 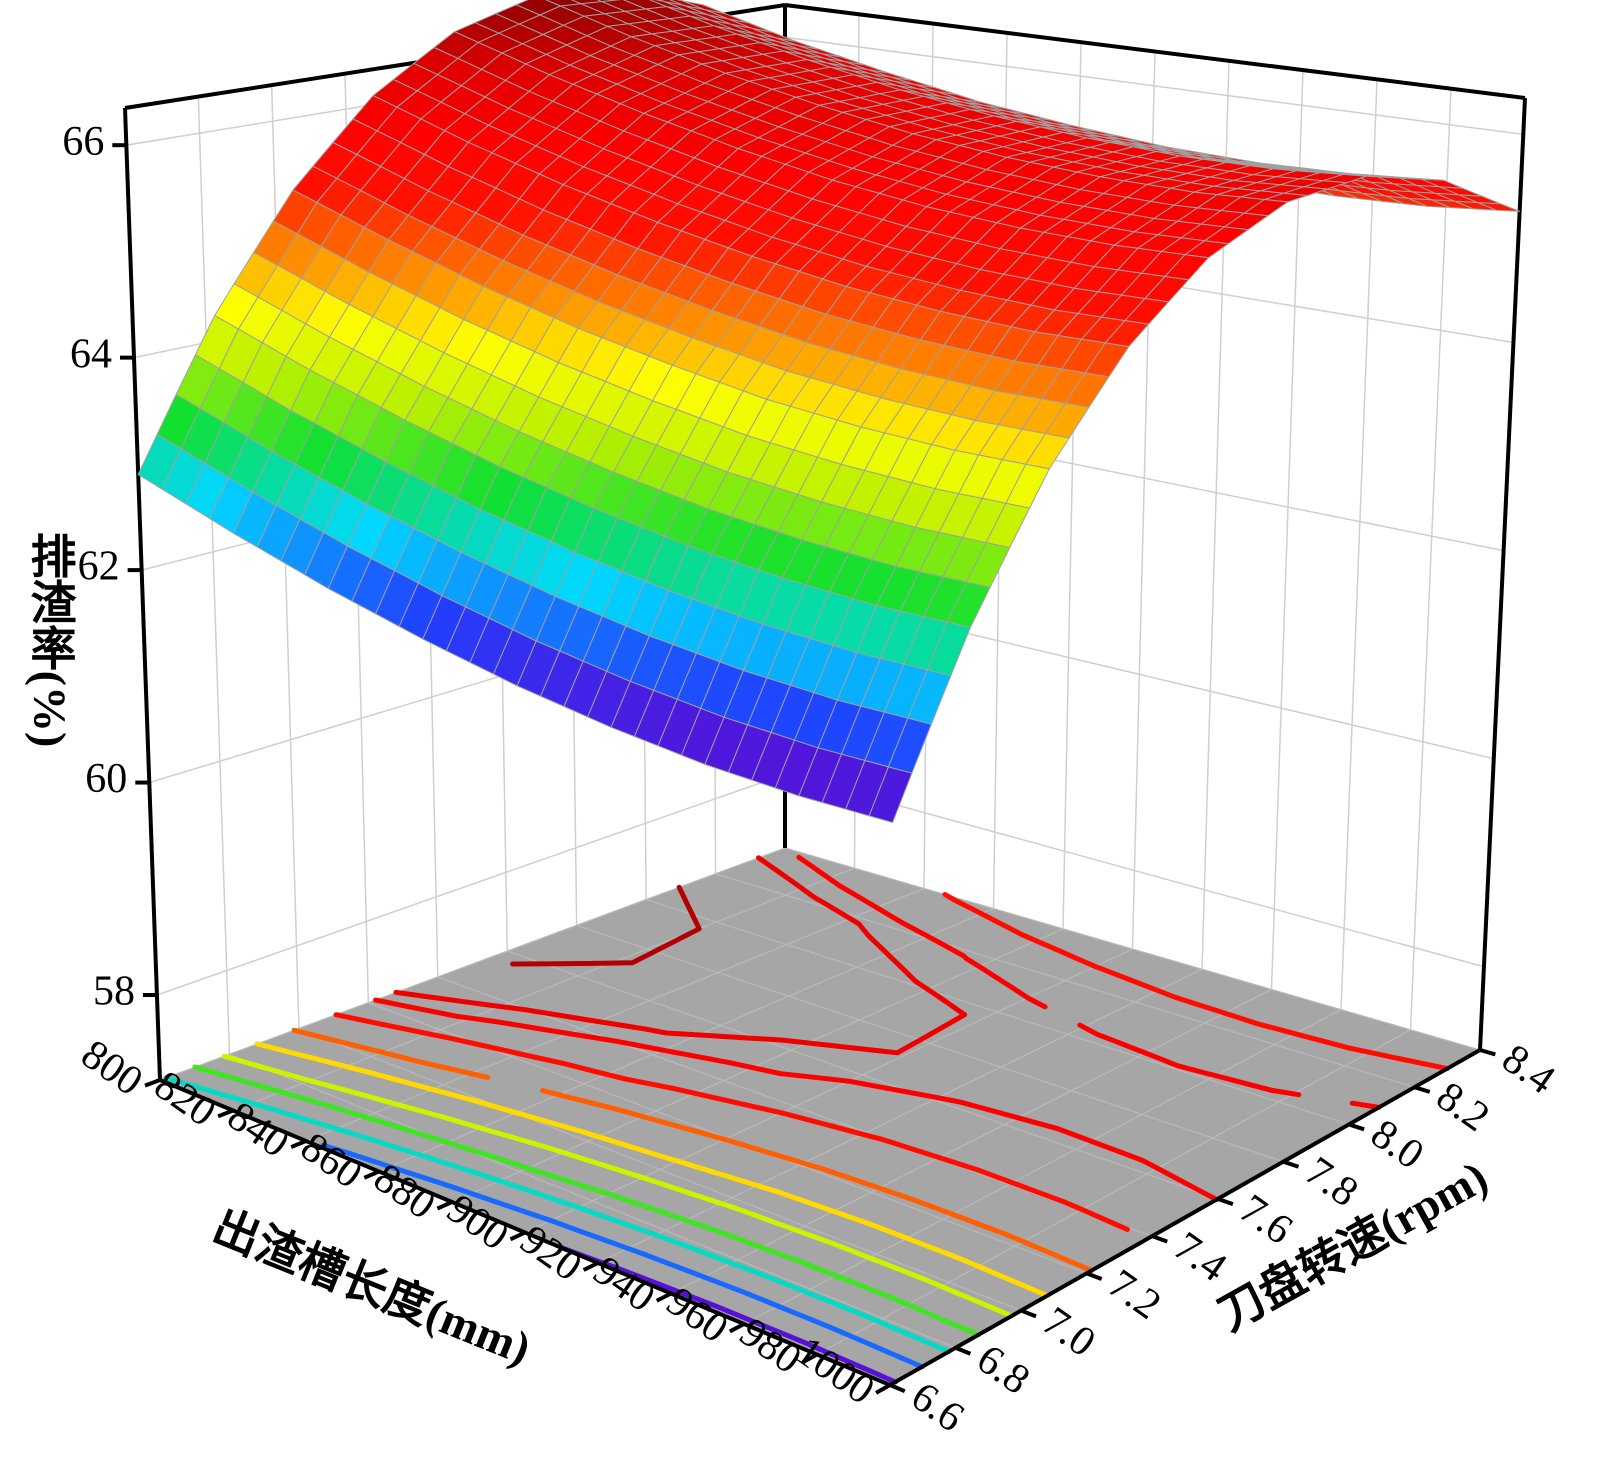 I want to click on z-tick-label: 66, so click(x=83, y=142).